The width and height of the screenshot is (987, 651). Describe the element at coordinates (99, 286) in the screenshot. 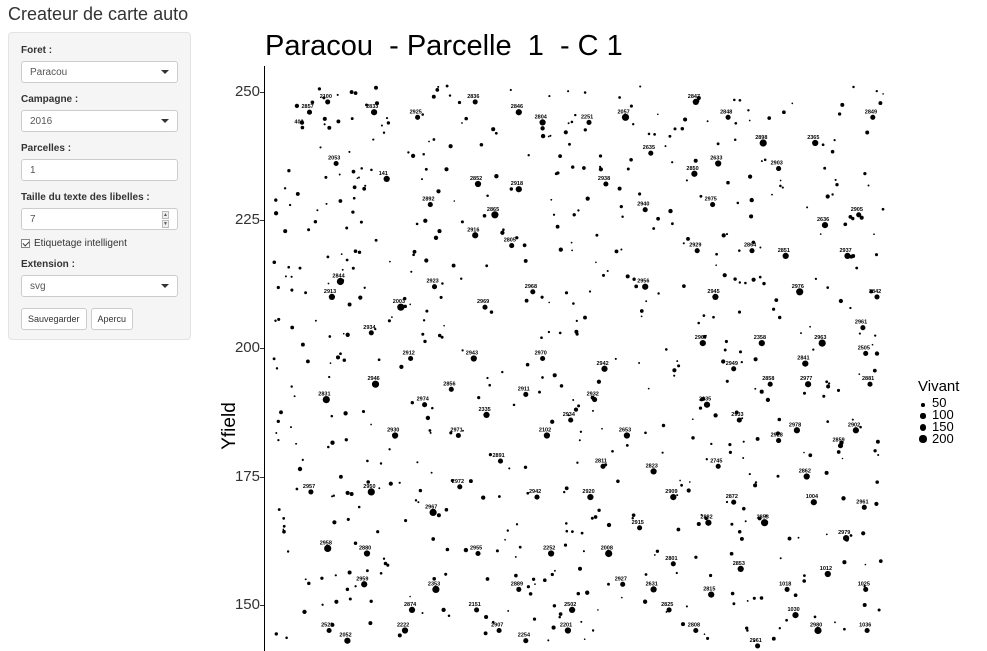

I see `extension-select: svg` at that location.